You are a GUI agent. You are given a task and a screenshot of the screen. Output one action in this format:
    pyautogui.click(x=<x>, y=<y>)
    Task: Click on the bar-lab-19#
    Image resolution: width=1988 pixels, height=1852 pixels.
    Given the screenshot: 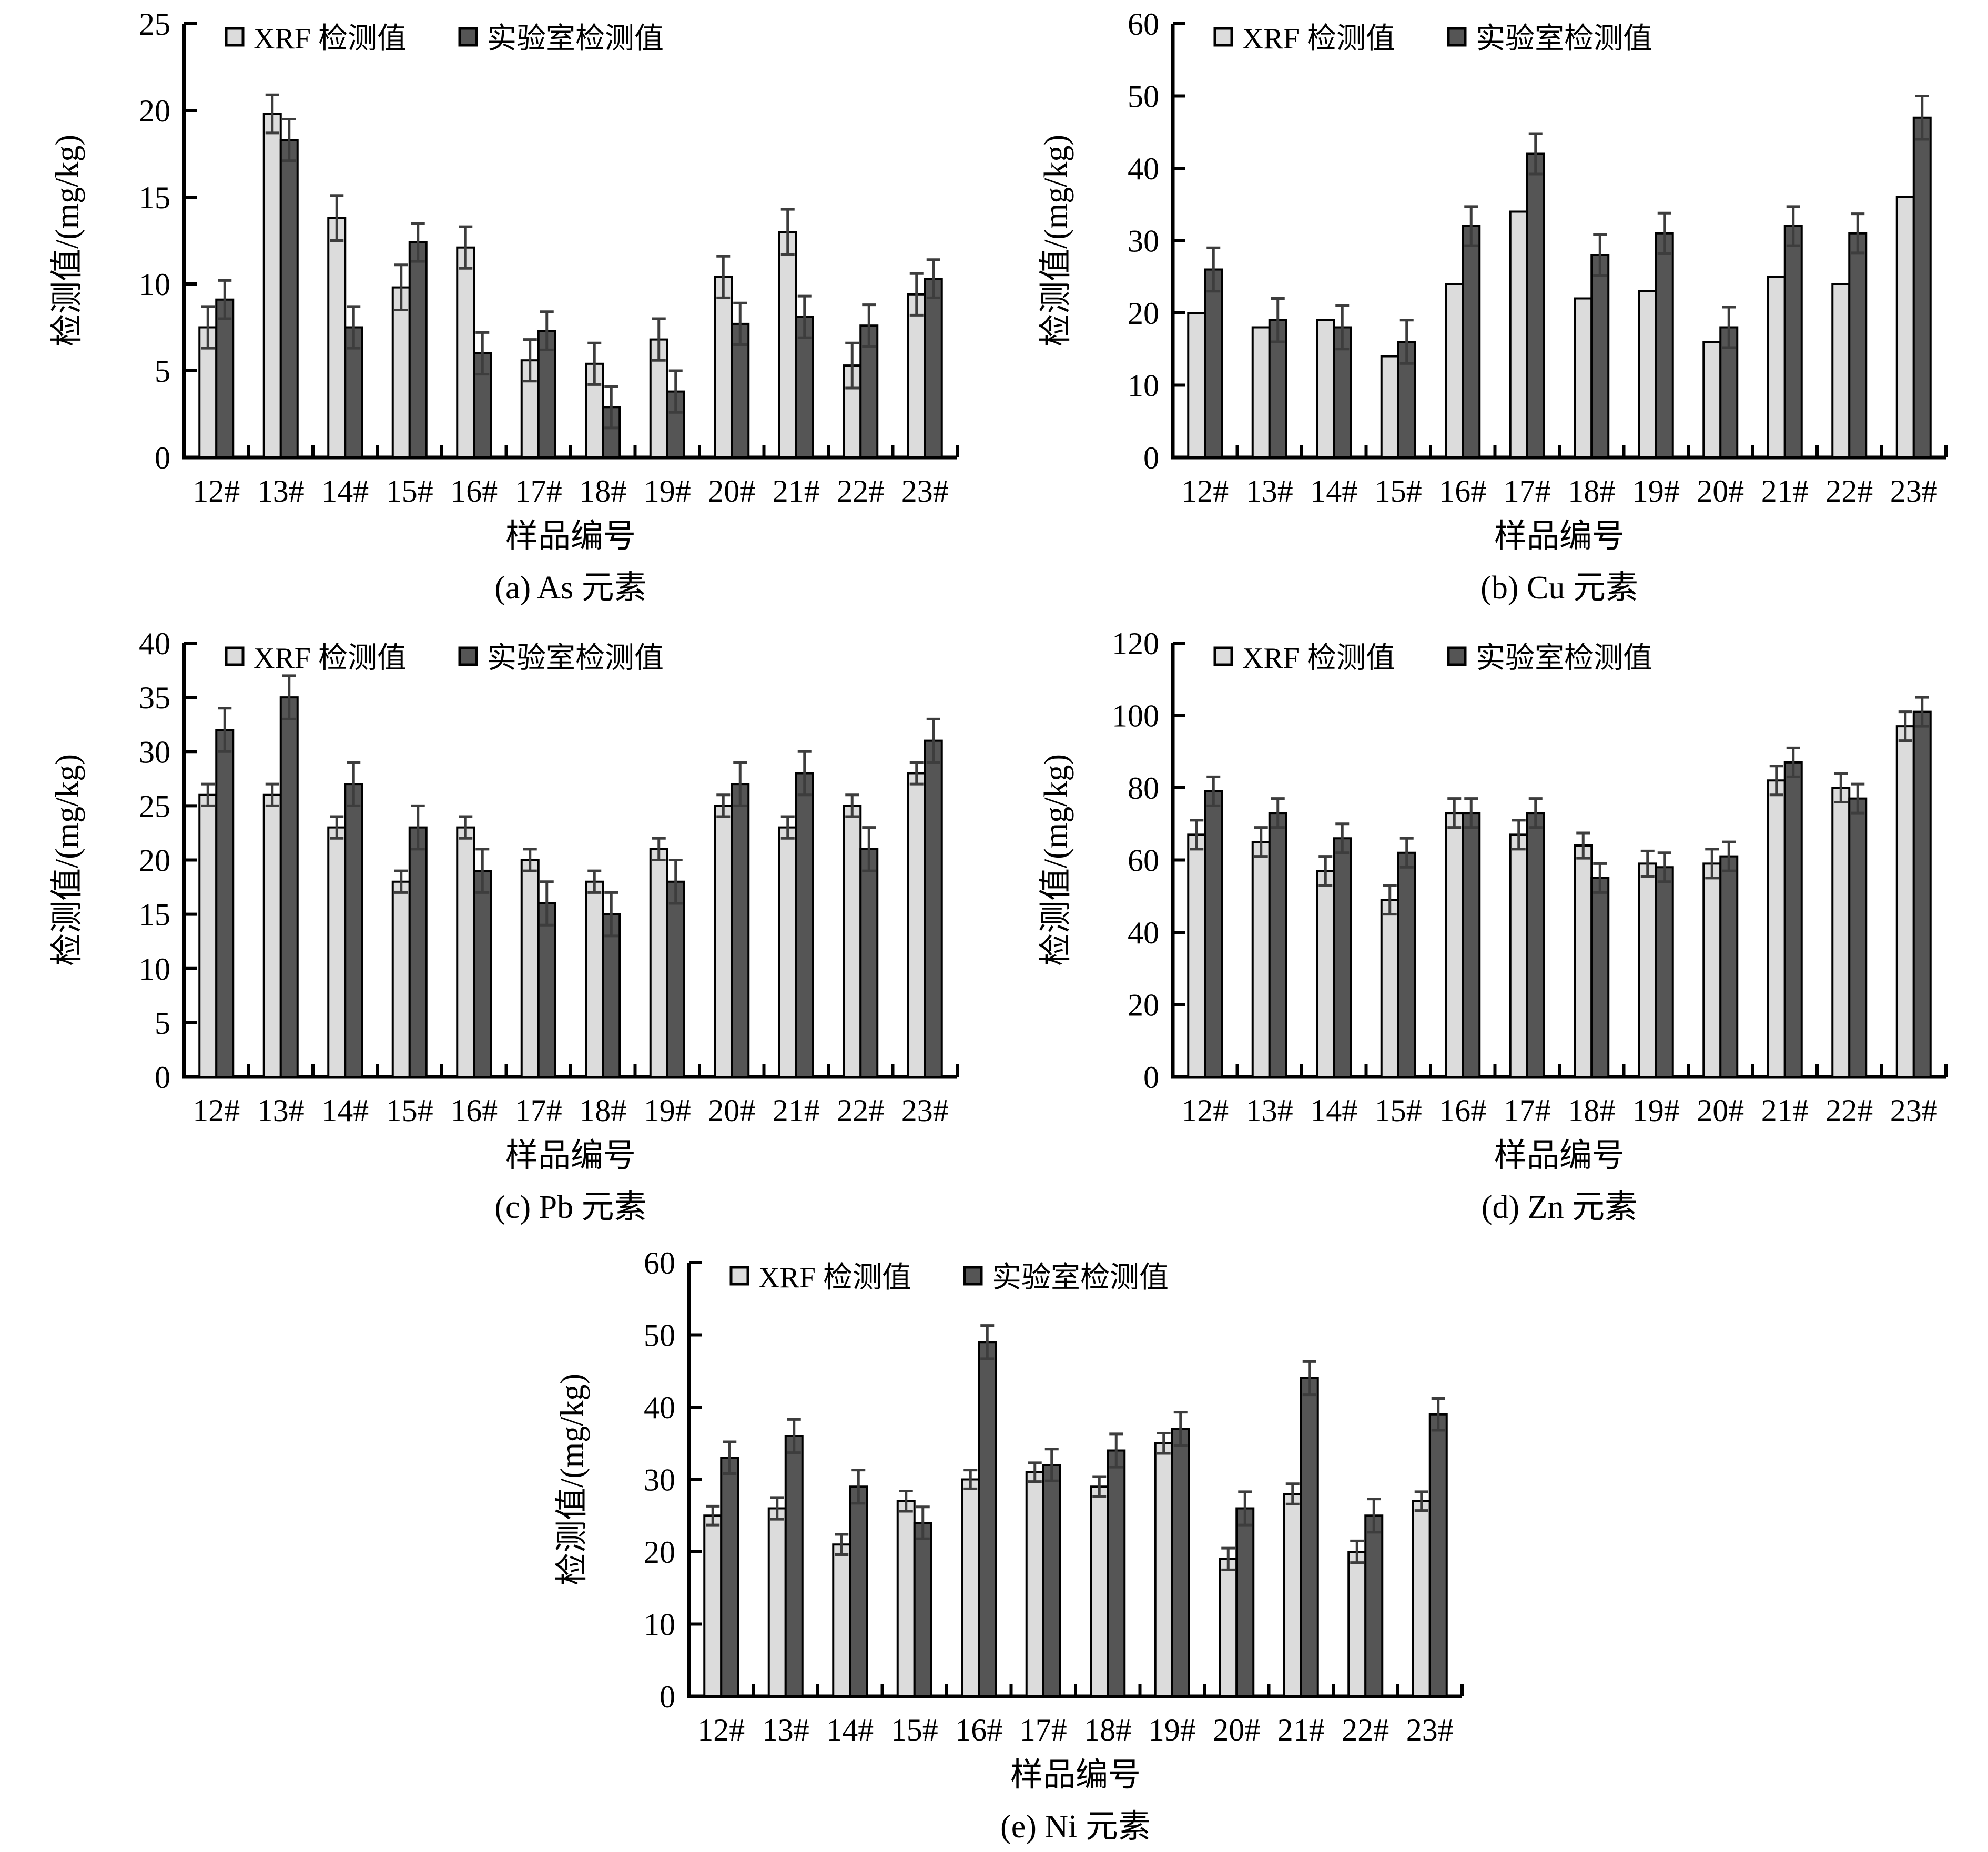 What is the action you would take?
    pyautogui.click(x=1664, y=345)
    